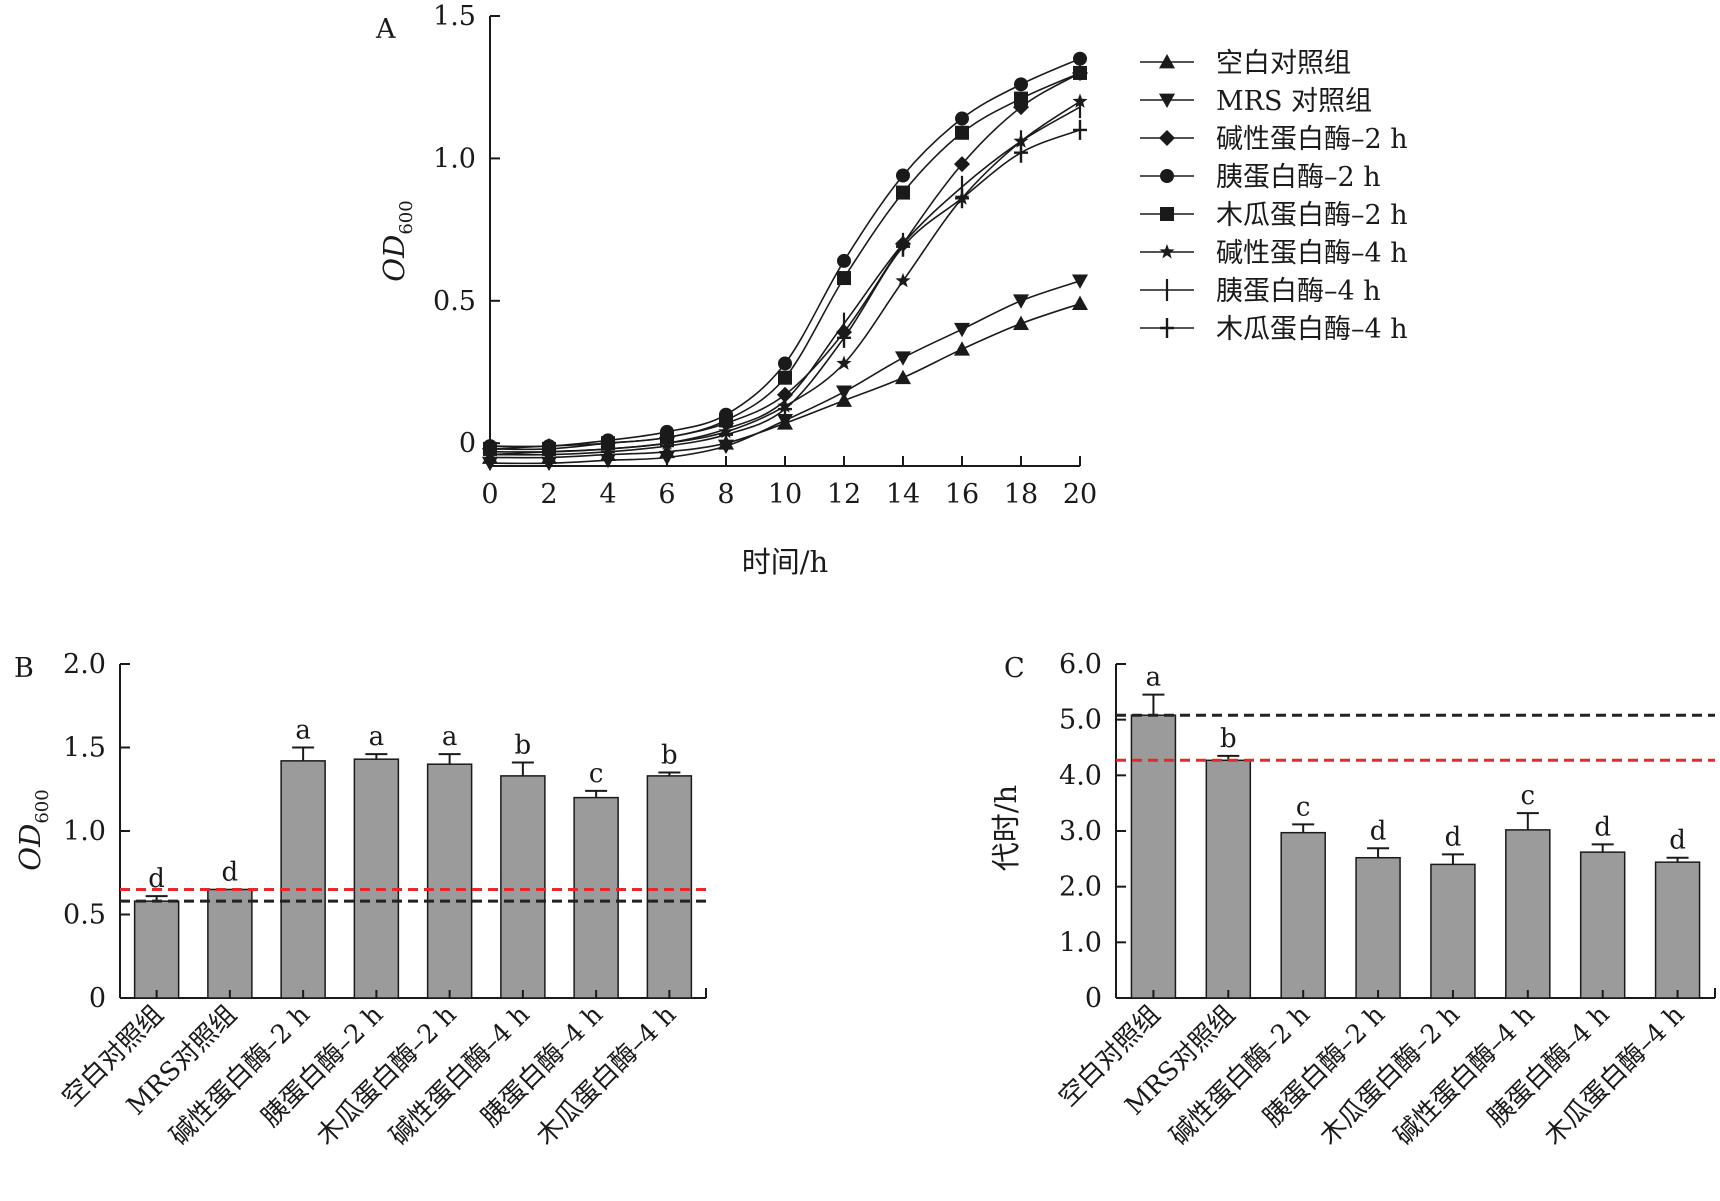  Describe the element at coordinates (1080, 775) in the screenshot. I see `y-tick-label: 4.0` at that location.